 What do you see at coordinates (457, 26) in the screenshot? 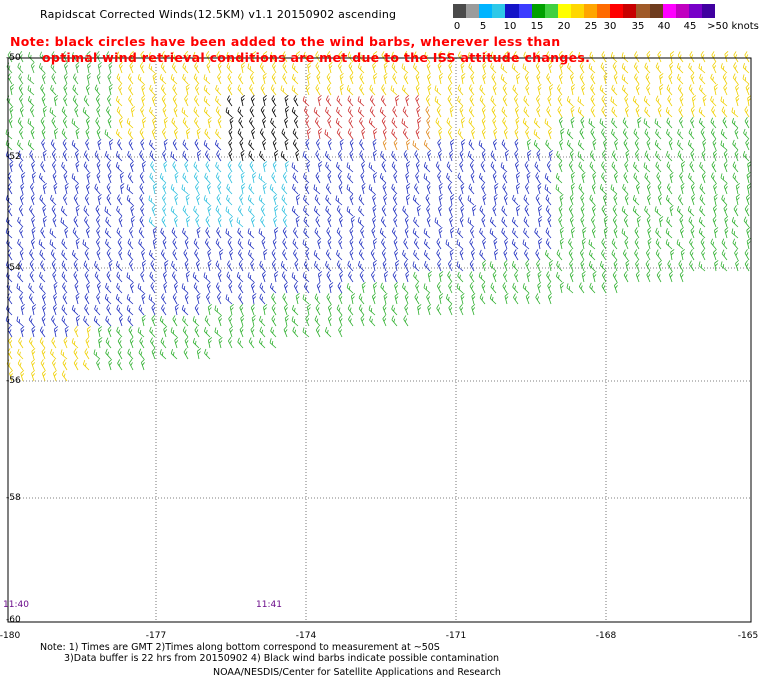
I see `legend-label-0: 0` at bounding box center [457, 26].